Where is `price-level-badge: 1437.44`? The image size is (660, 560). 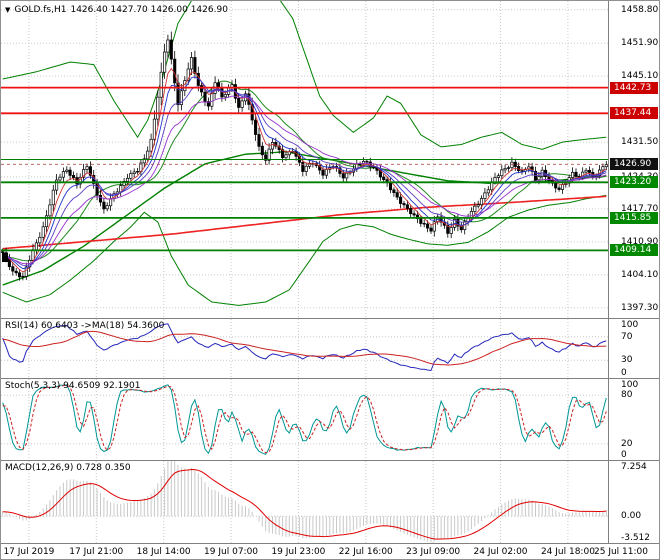
price-level-badge: 1437.44 is located at coordinates (634, 113).